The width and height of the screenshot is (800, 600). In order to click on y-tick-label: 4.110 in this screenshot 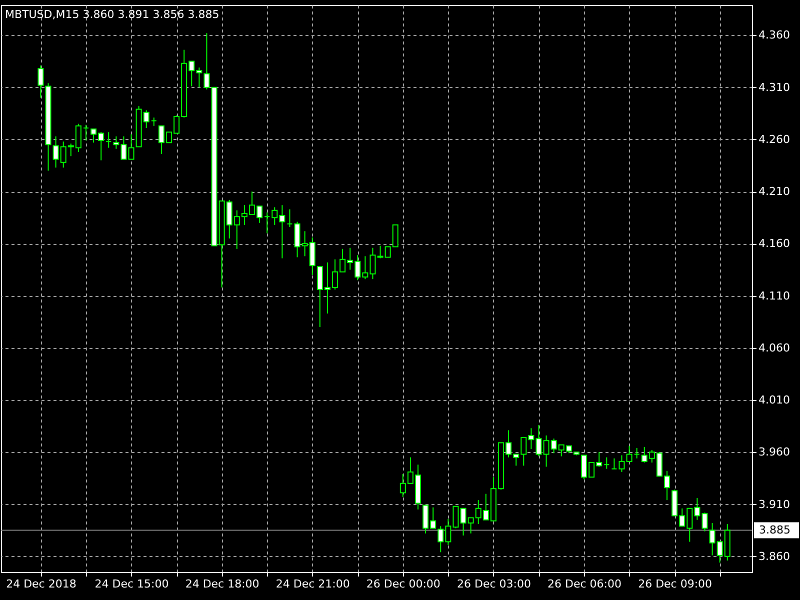, I will do `click(774, 295)`.